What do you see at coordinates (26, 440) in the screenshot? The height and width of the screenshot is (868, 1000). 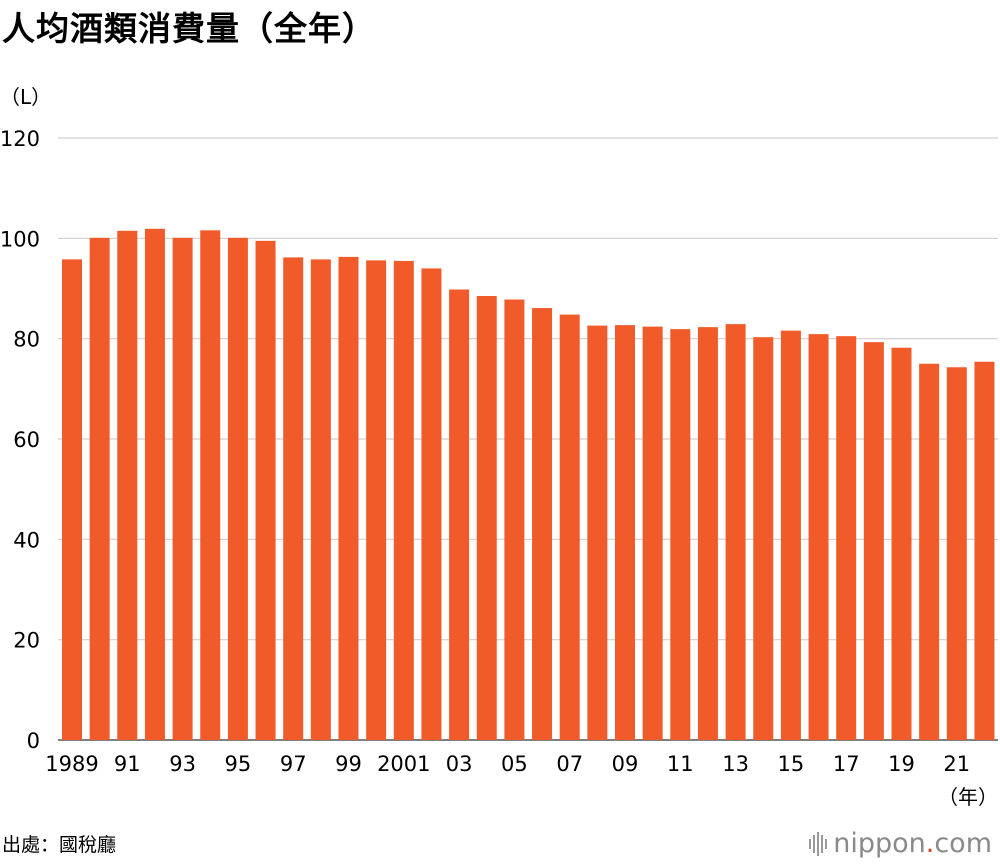 I see `y-tick-label: 60` at bounding box center [26, 440].